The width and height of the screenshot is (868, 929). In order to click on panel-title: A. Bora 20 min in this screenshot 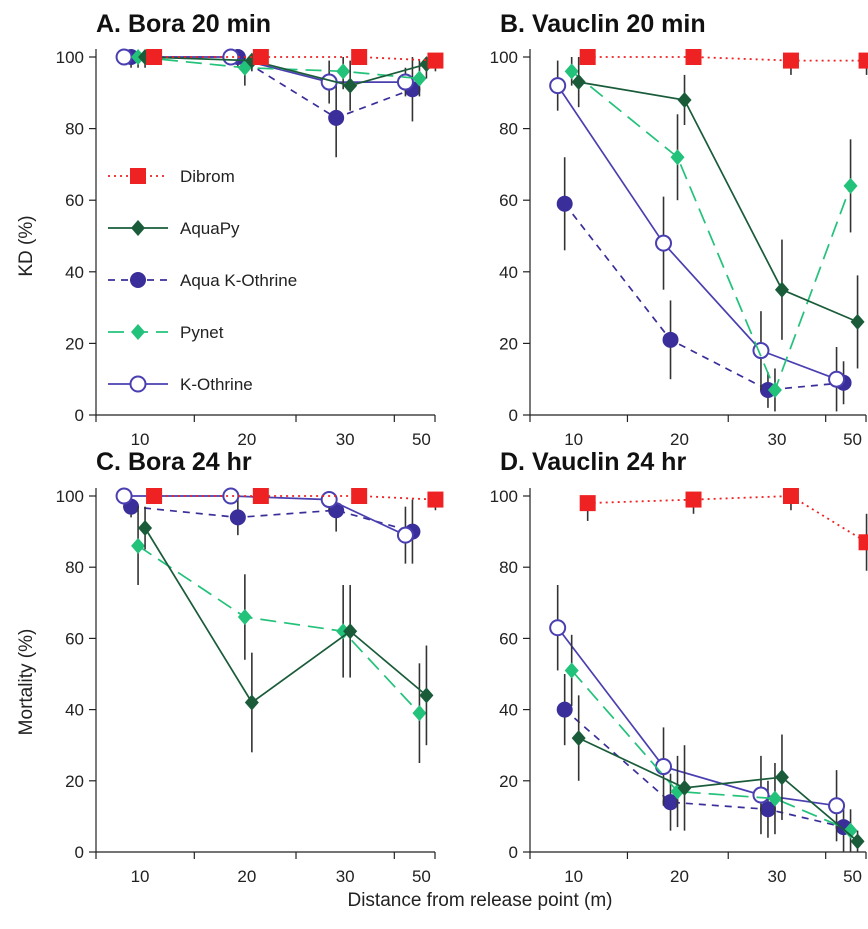, I will do `click(183, 24)`.